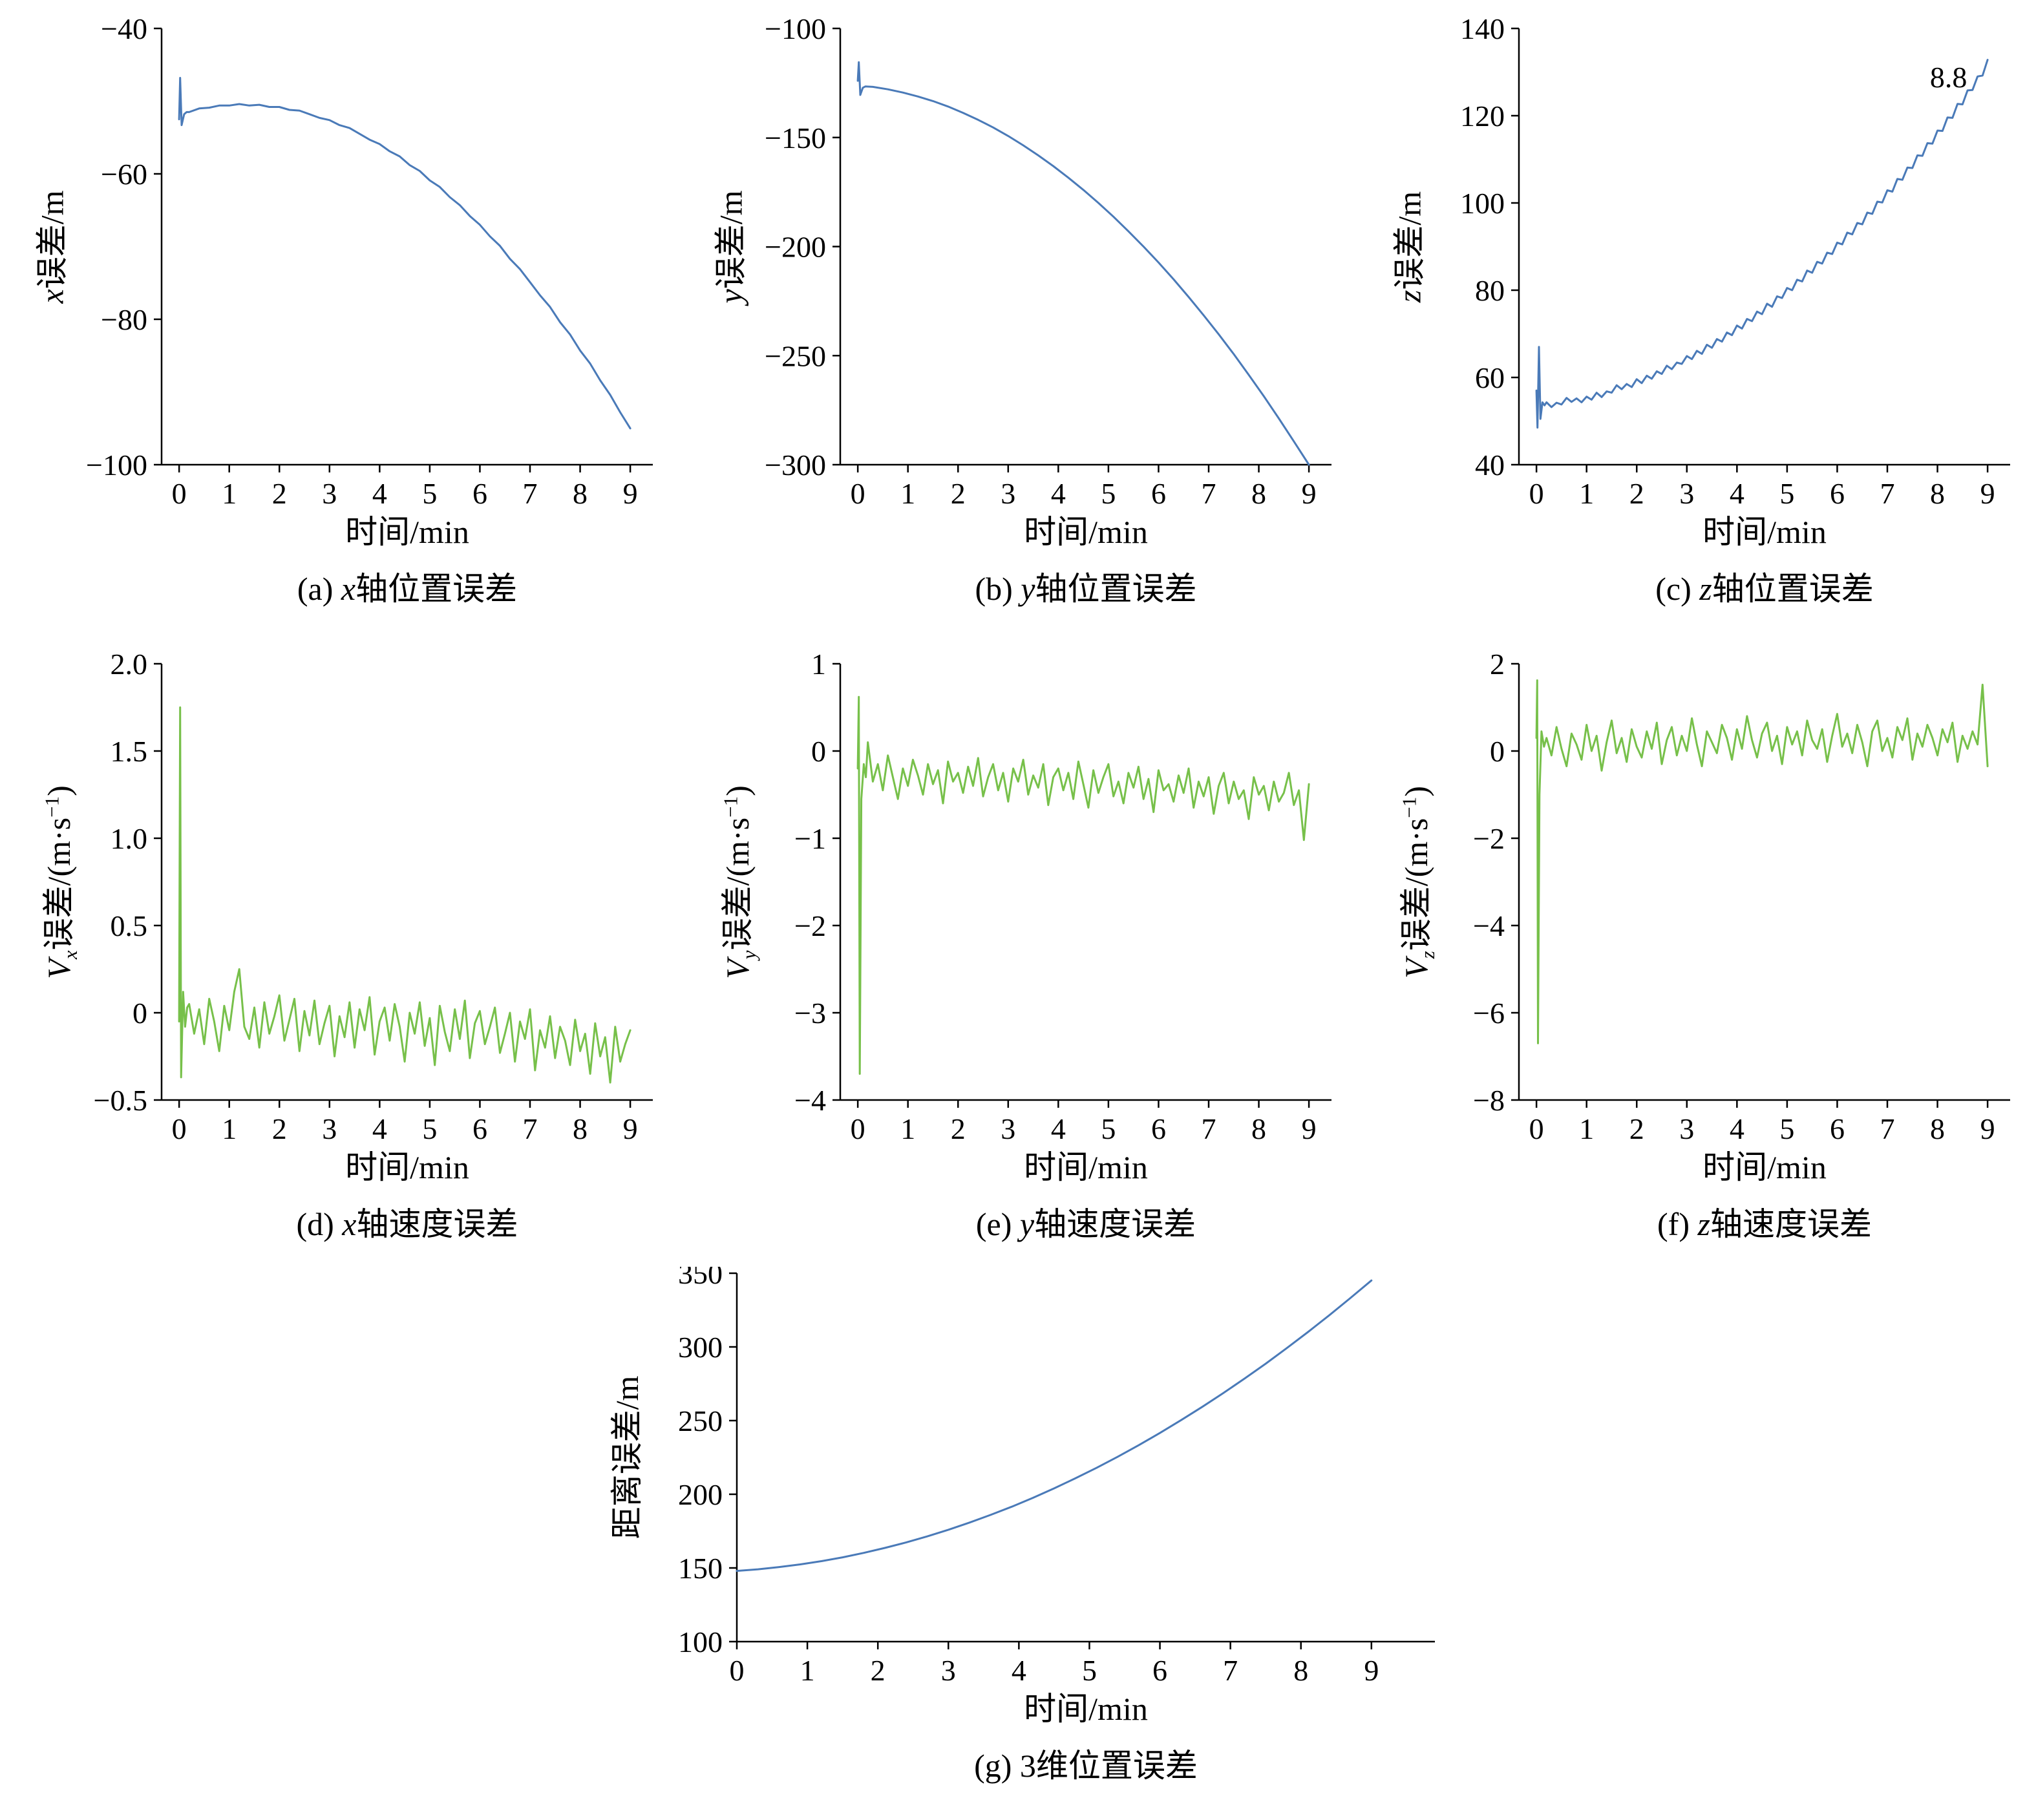 The height and width of the screenshot is (1820, 2036). What do you see at coordinates (61, 882) in the screenshot?
I see `y-axis-label-d: Vx误差/(m·s−1)` at bounding box center [61, 882].